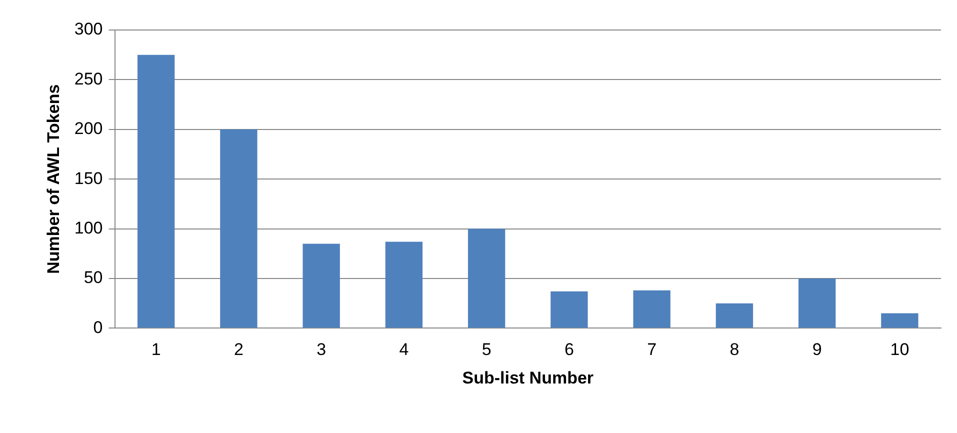  What do you see at coordinates (569, 350) in the screenshot?
I see `x-tick-label: 6` at bounding box center [569, 350].